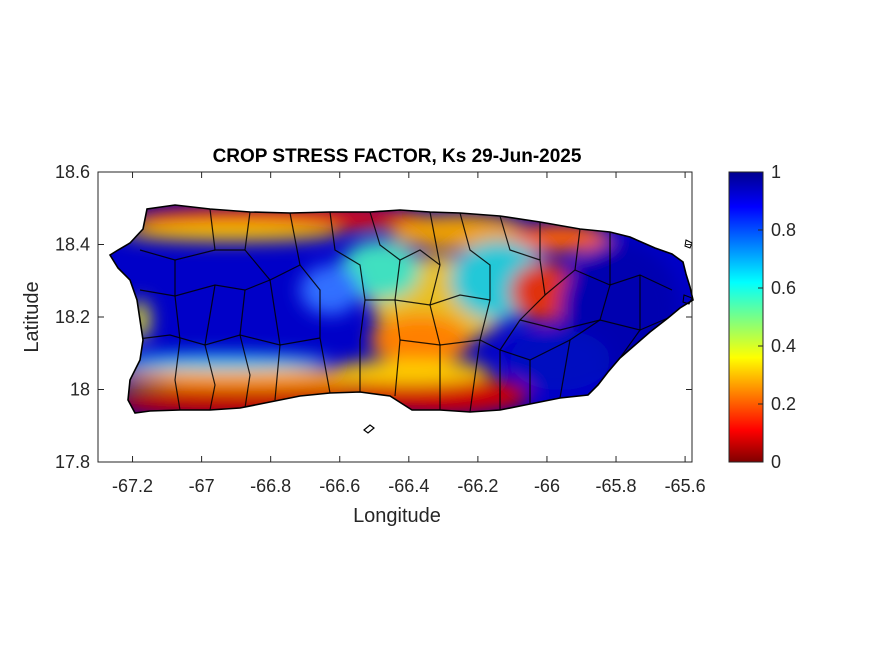 Image resolution: width=875 pixels, height=656 pixels. What do you see at coordinates (72, 317) in the screenshot?
I see `y-tick-label: 18.2` at bounding box center [72, 317].